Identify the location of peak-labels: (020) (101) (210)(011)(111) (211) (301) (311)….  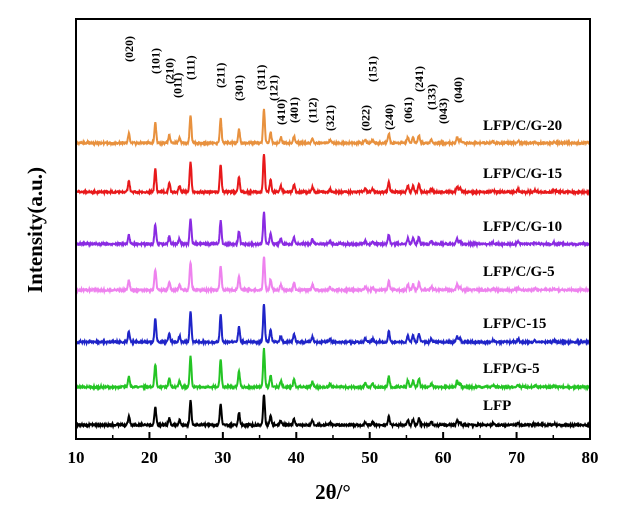
(293, 83).